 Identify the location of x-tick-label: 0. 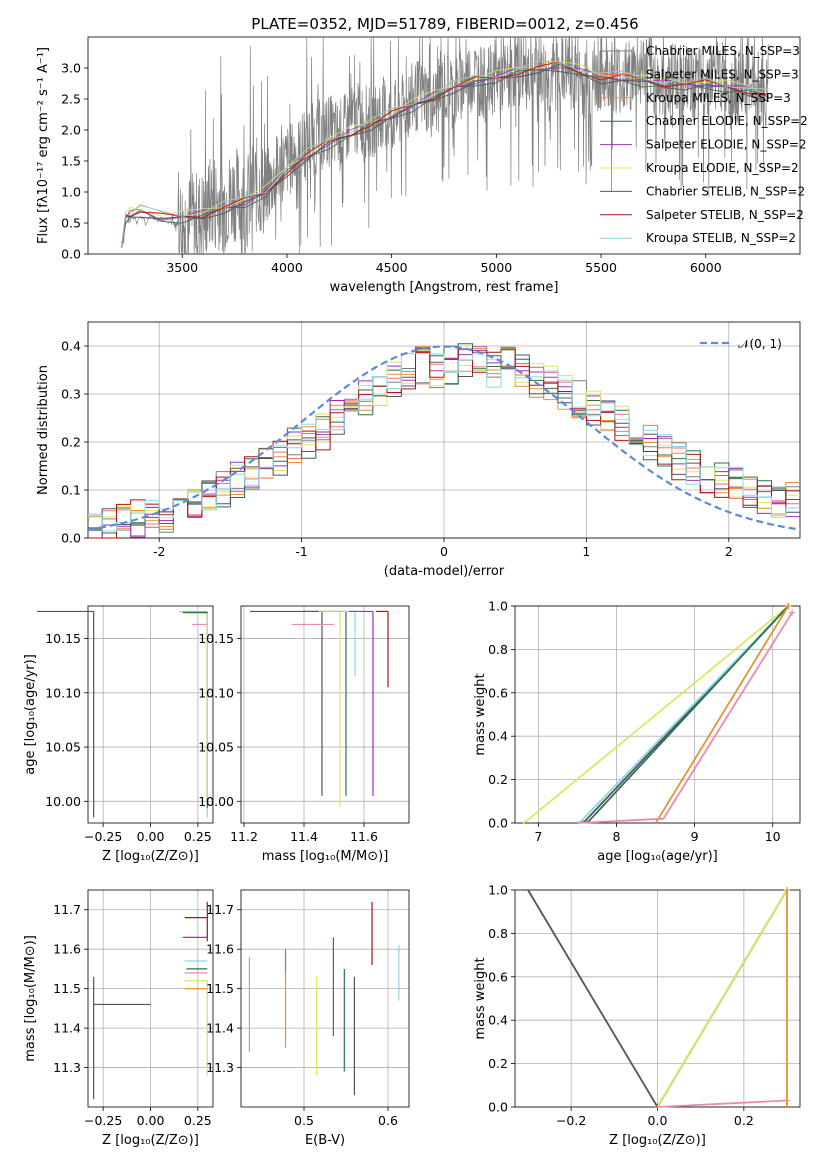
(444, 551).